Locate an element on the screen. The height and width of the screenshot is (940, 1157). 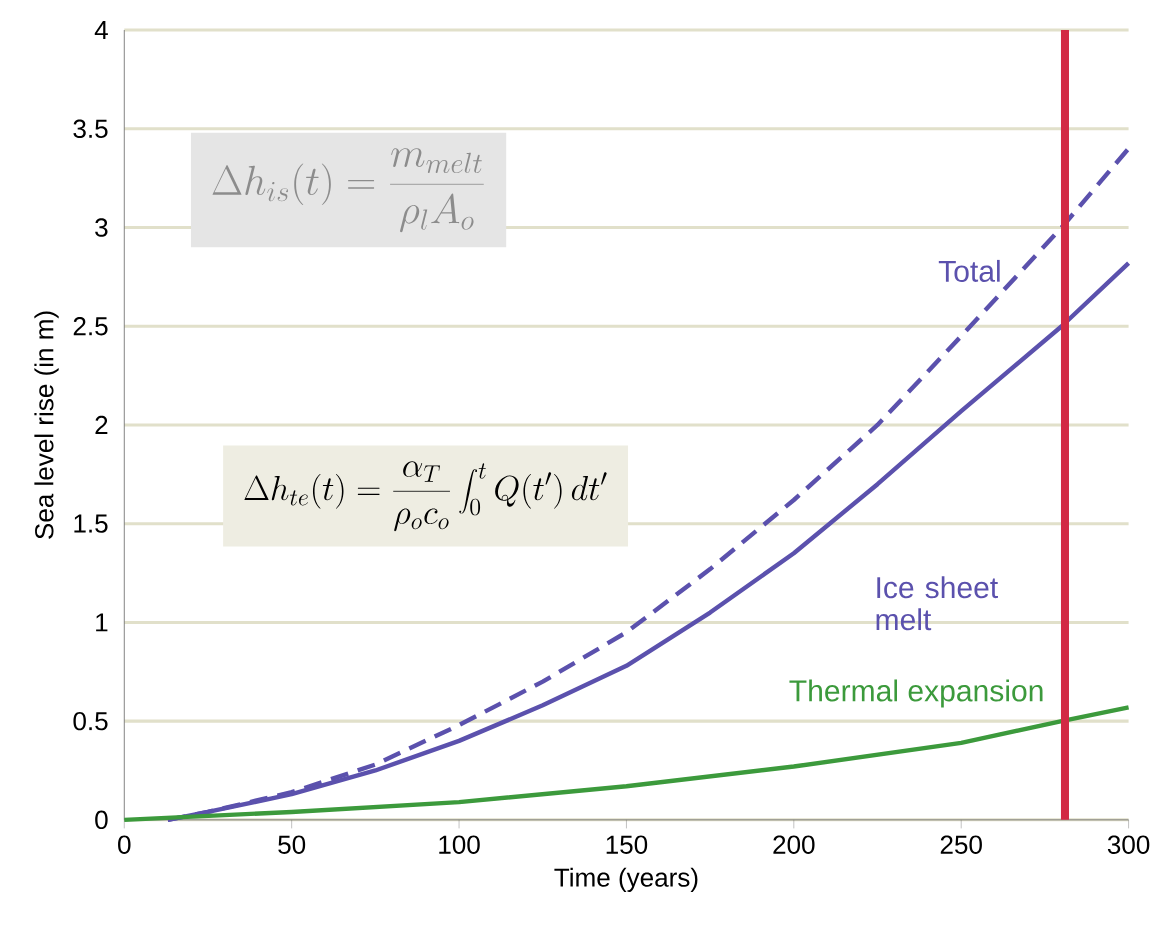
x-tick-label: 100 is located at coordinates (459, 844).